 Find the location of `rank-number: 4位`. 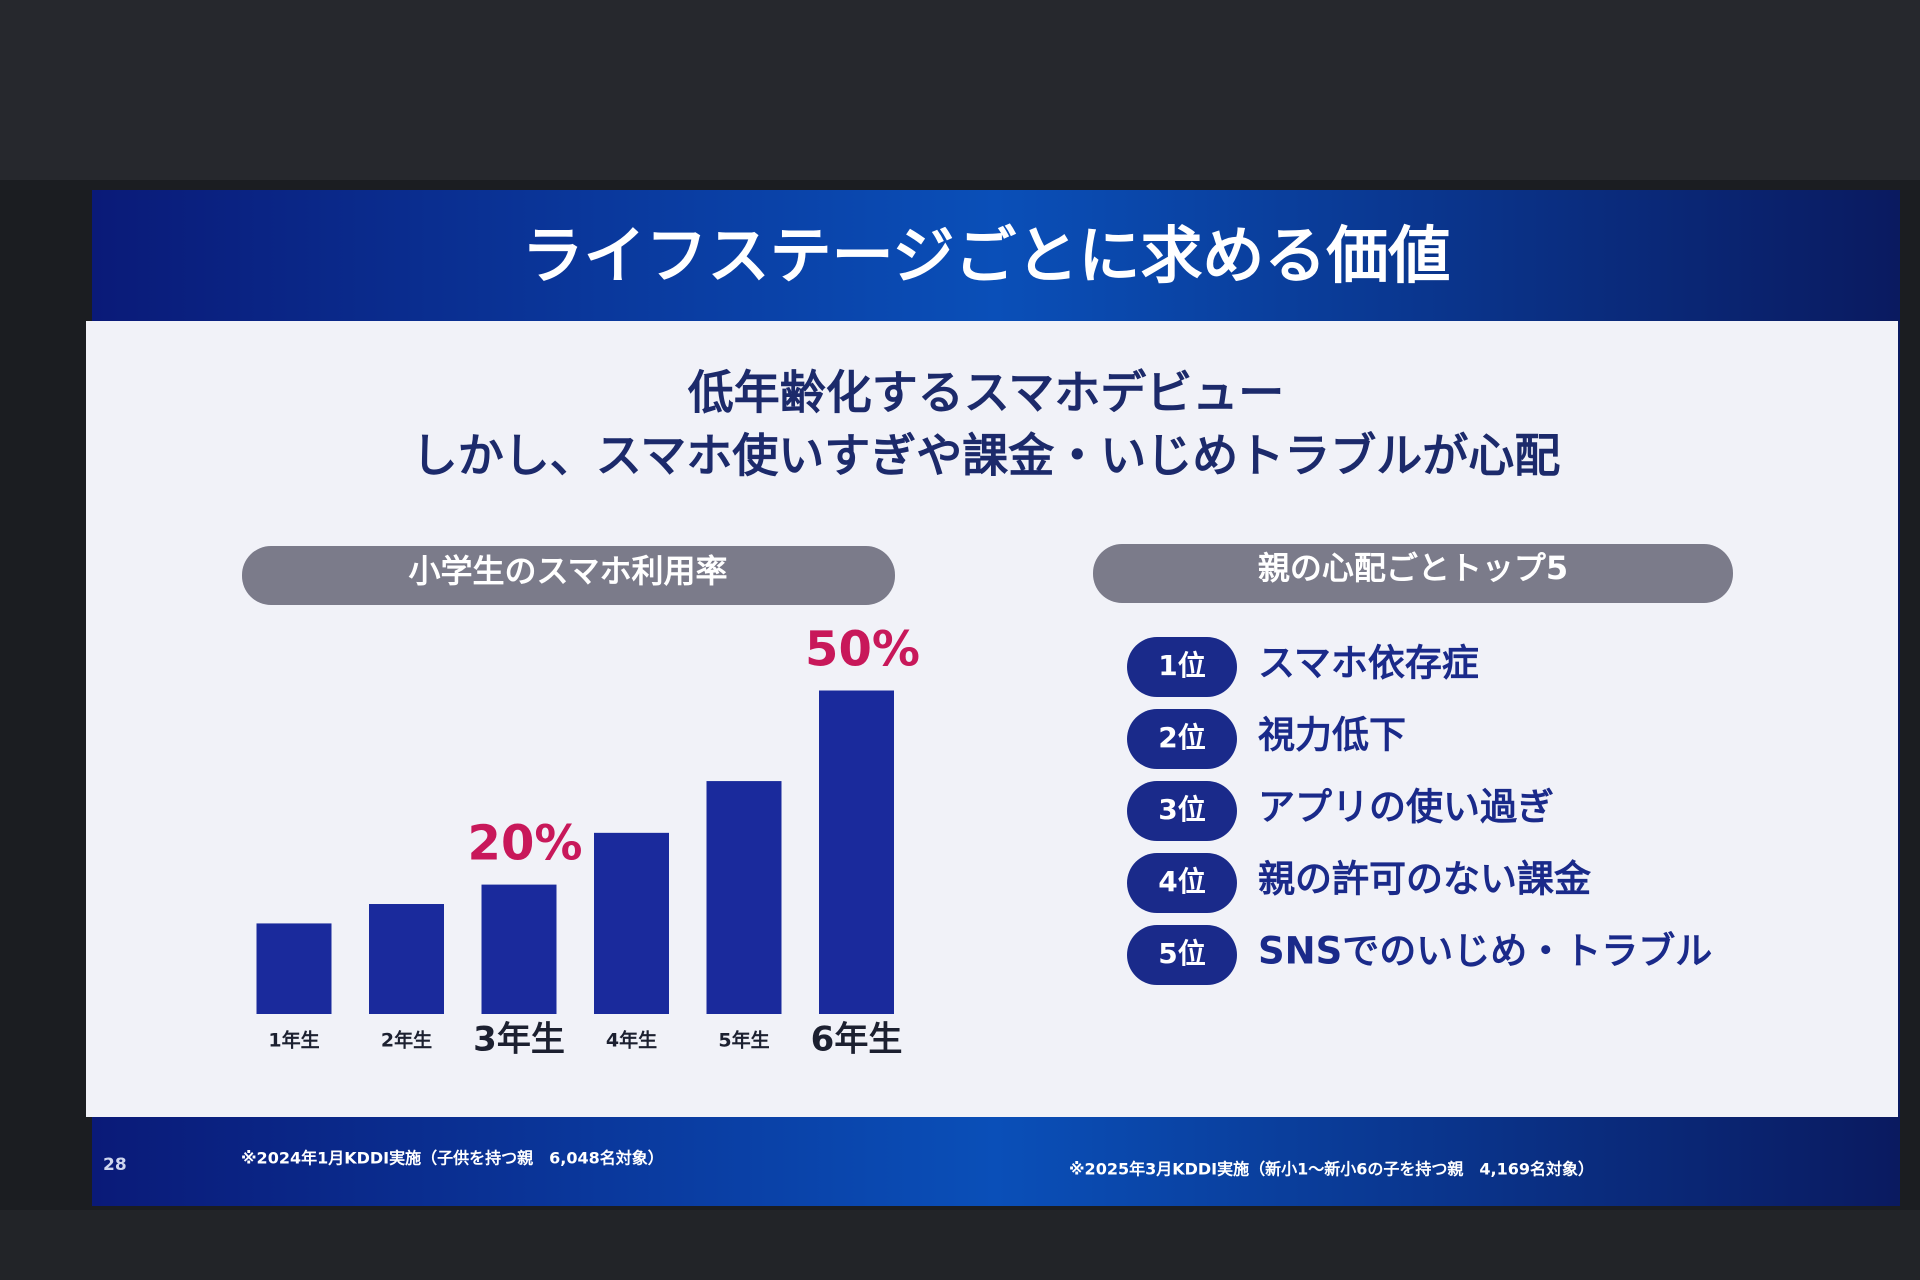

rank-number: 4位 is located at coordinates (1181, 881).